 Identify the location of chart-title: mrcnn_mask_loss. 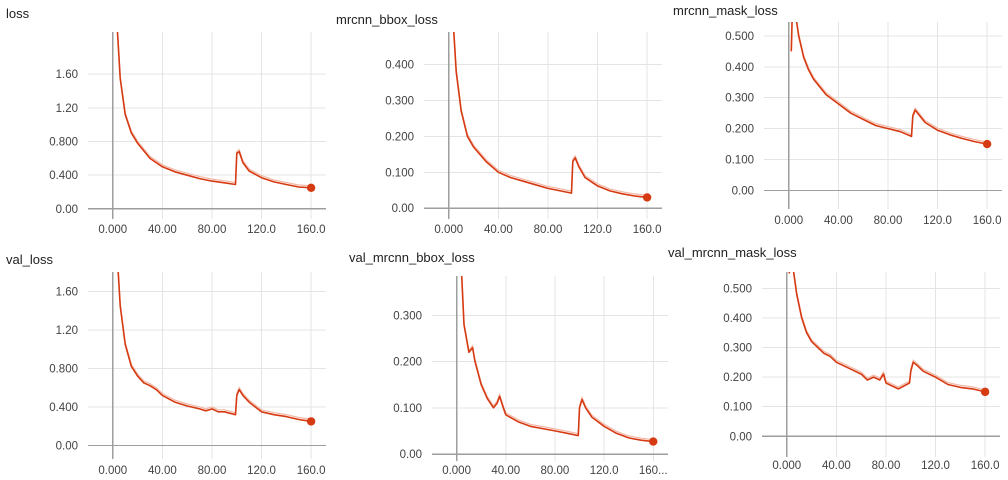
(725, 10).